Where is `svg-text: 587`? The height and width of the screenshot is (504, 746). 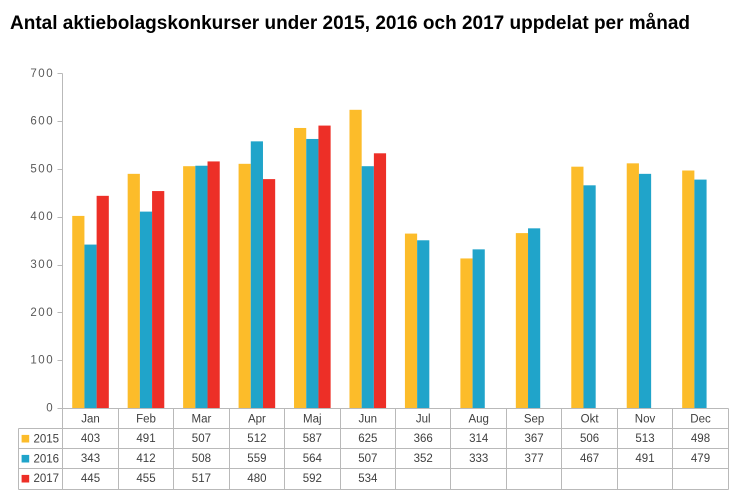 svg-text: 587 is located at coordinates (312, 439).